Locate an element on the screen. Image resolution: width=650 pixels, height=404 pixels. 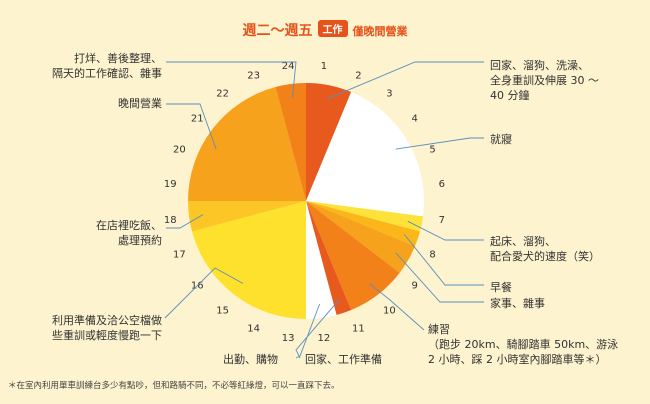
label-closing: 打烊、善後整理、 隔天的工作確認、雜事 is located at coordinates (107, 66).